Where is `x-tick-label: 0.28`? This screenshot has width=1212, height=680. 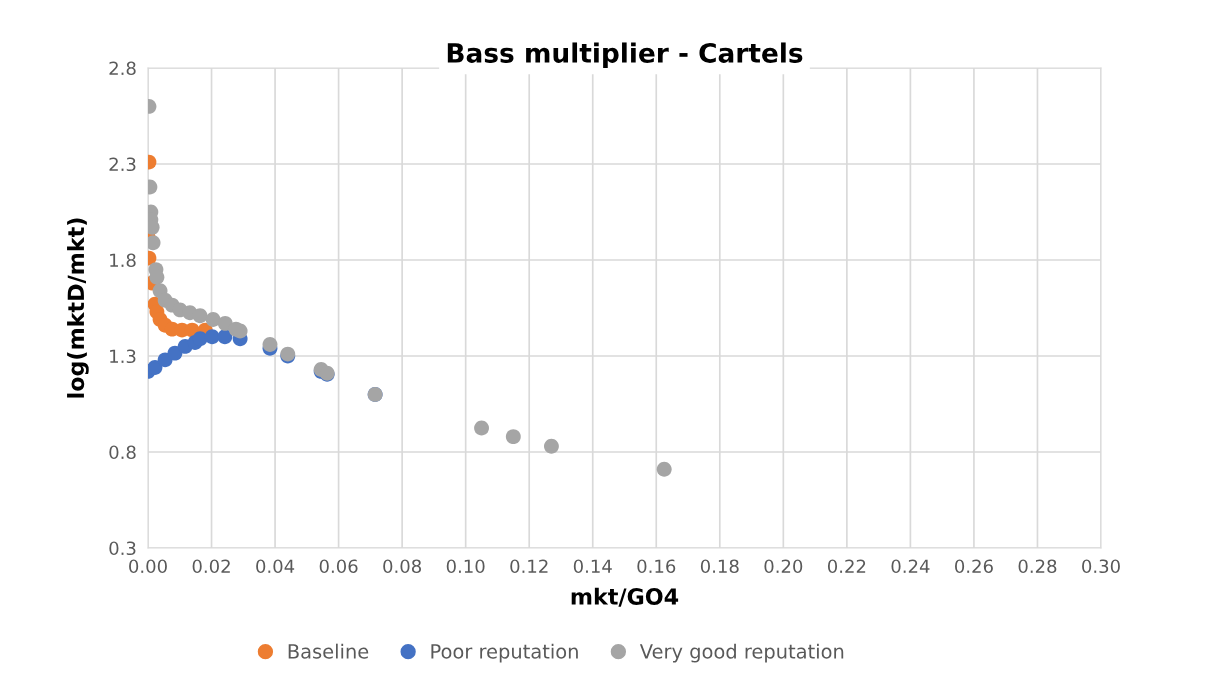
x-tick-label: 0.28 is located at coordinates (1037, 566).